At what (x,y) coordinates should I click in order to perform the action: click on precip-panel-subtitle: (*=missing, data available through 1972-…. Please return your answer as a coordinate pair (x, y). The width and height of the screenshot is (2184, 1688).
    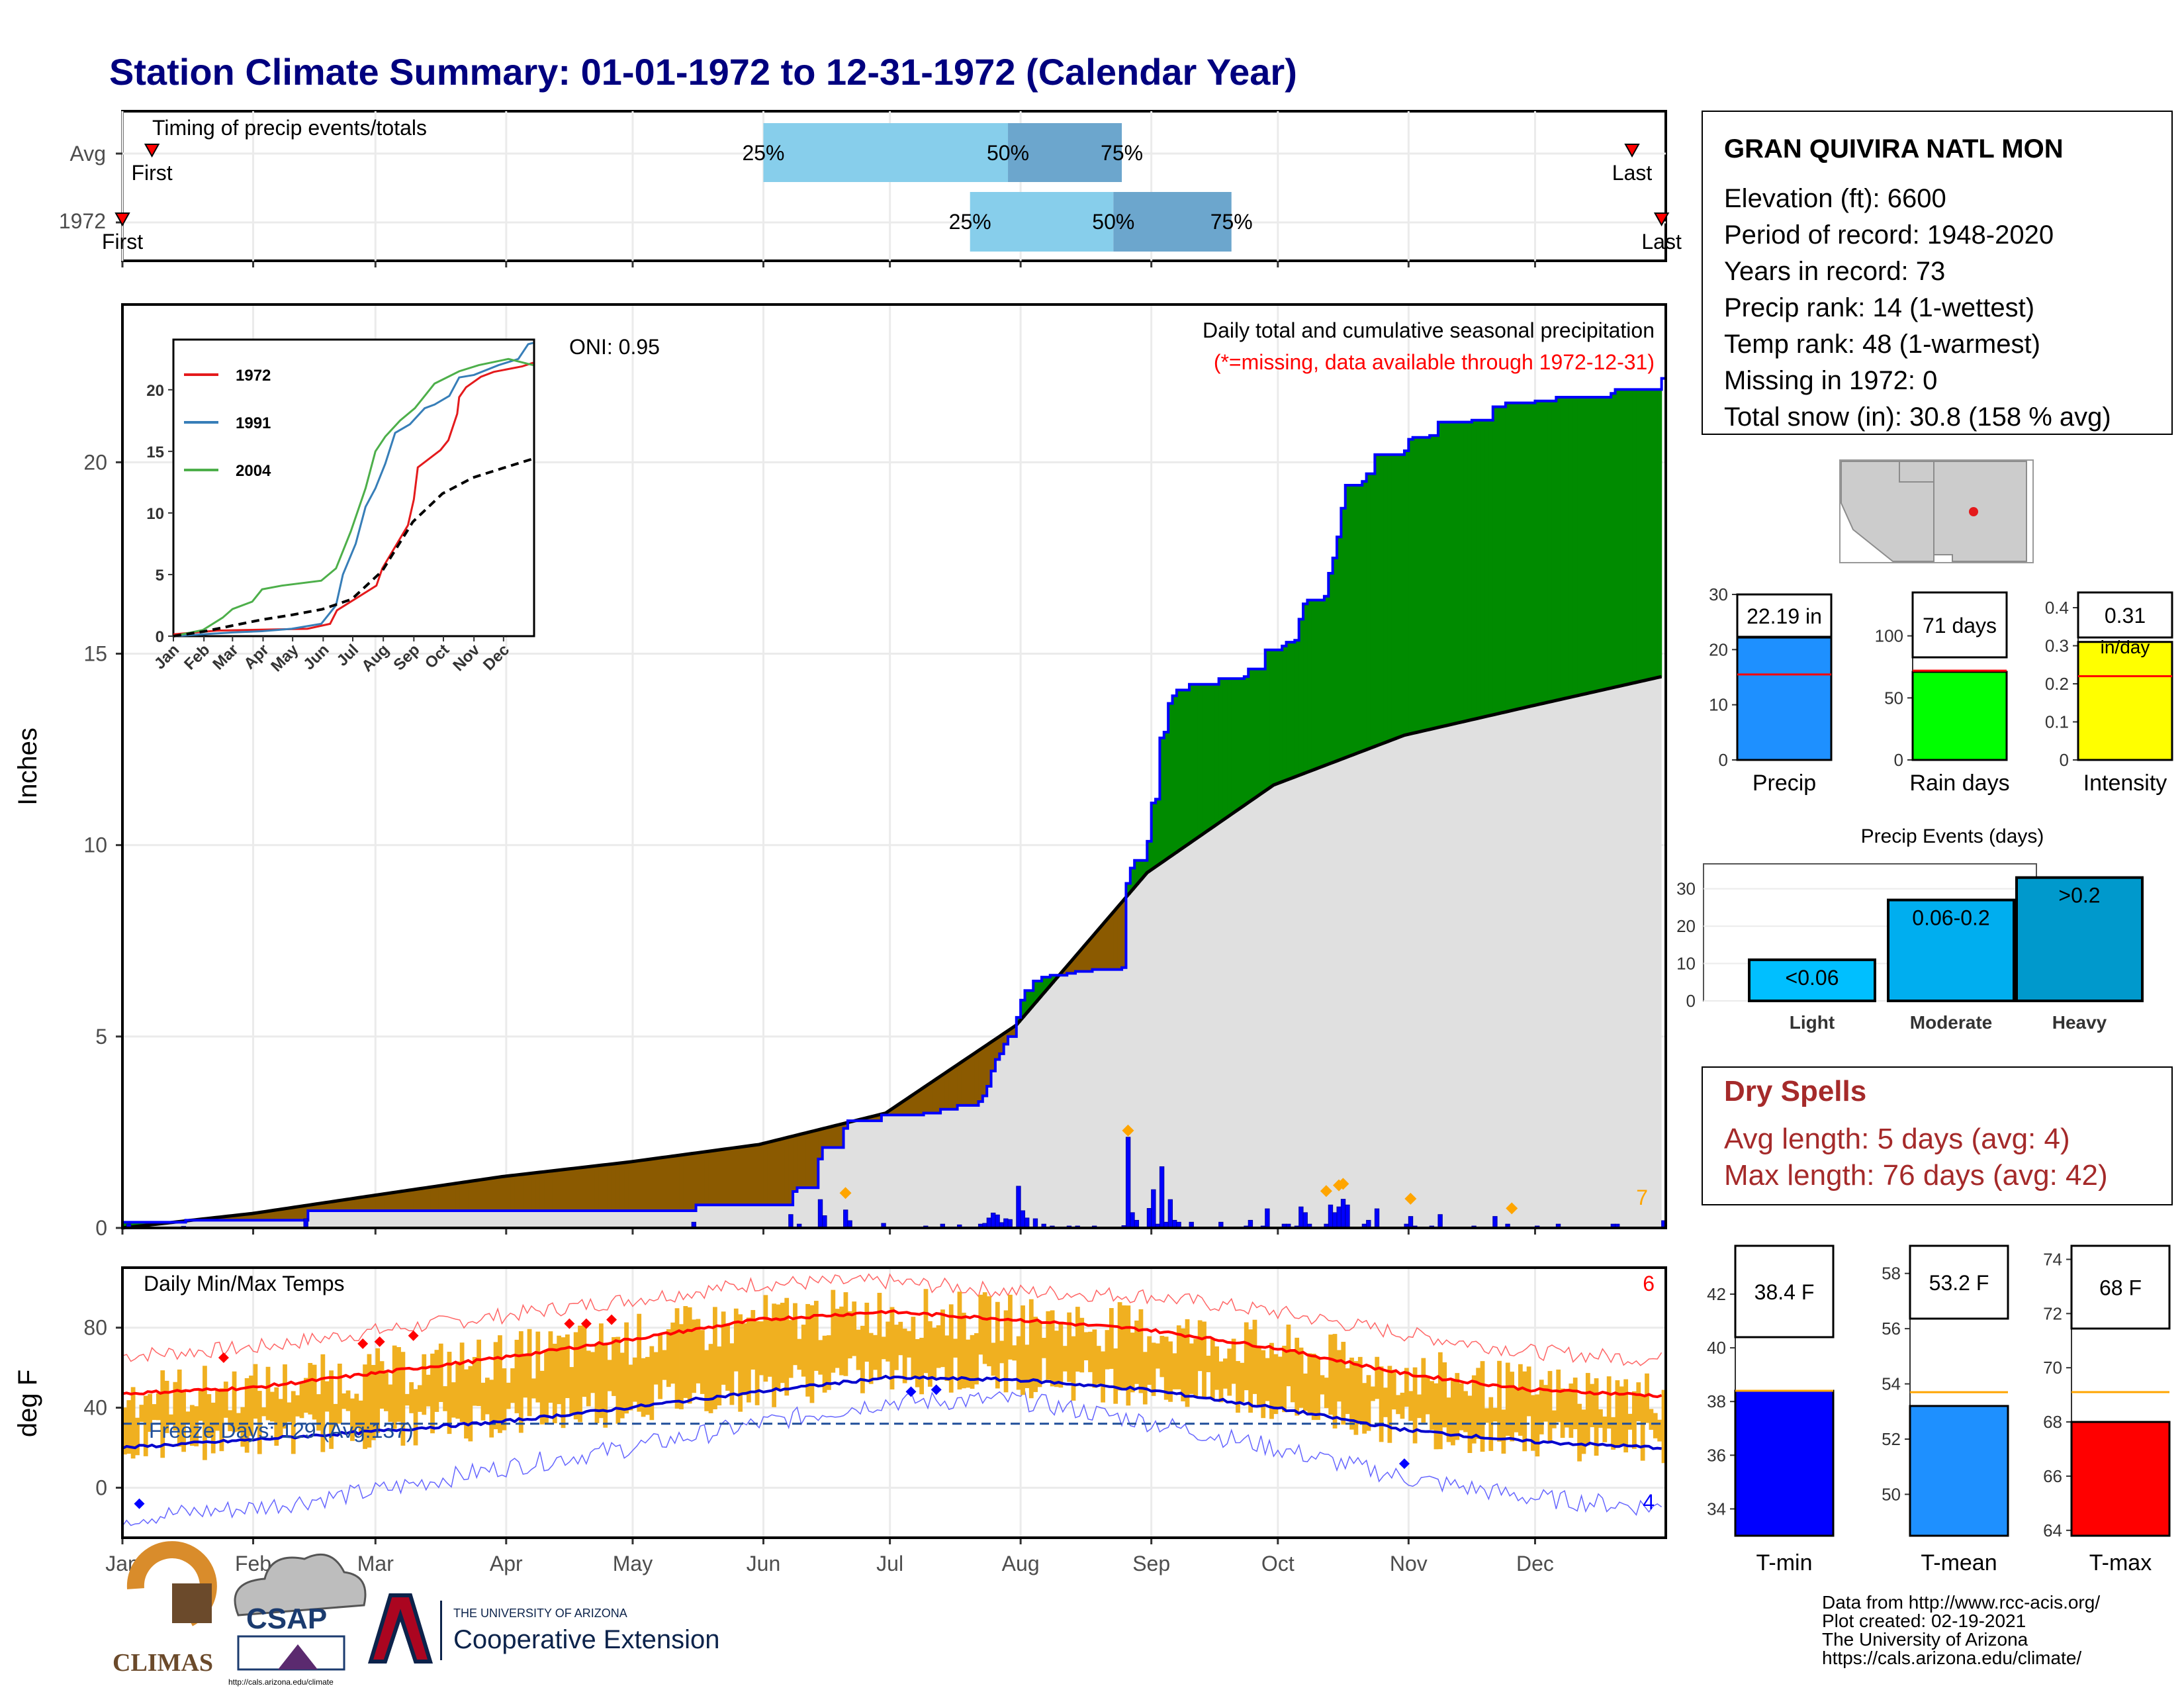
    Looking at the image, I should click on (1434, 362).